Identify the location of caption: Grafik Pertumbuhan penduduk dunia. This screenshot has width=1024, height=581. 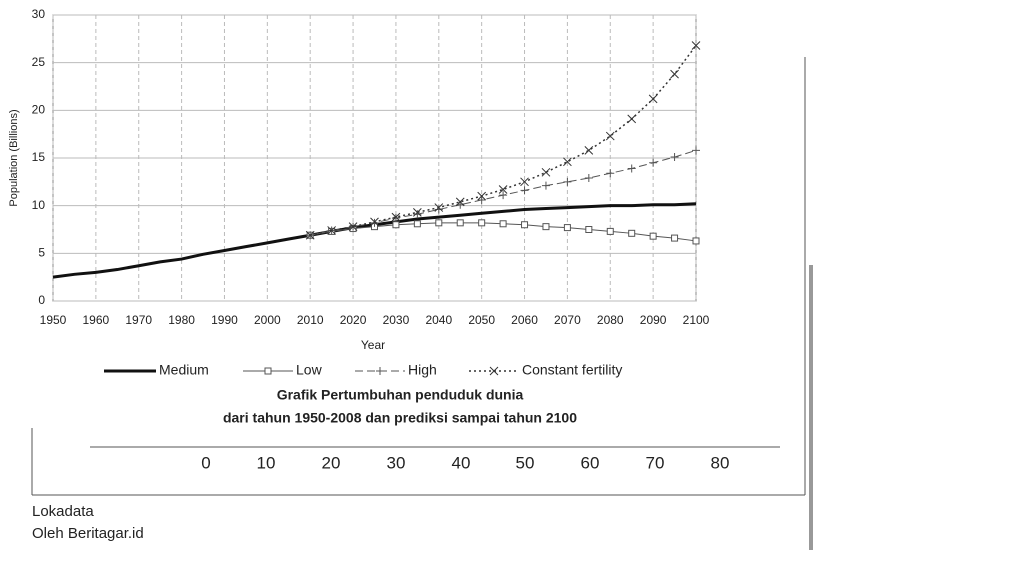
(400, 395).